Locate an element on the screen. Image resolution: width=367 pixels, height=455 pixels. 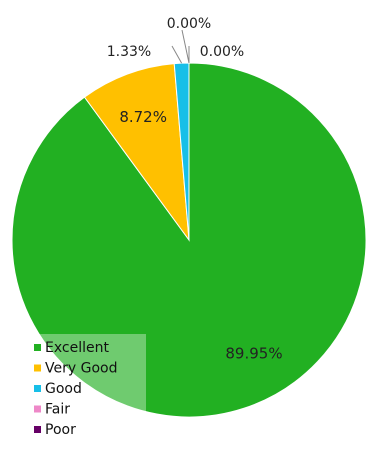
label-good: 1.33% is located at coordinates (129, 52).